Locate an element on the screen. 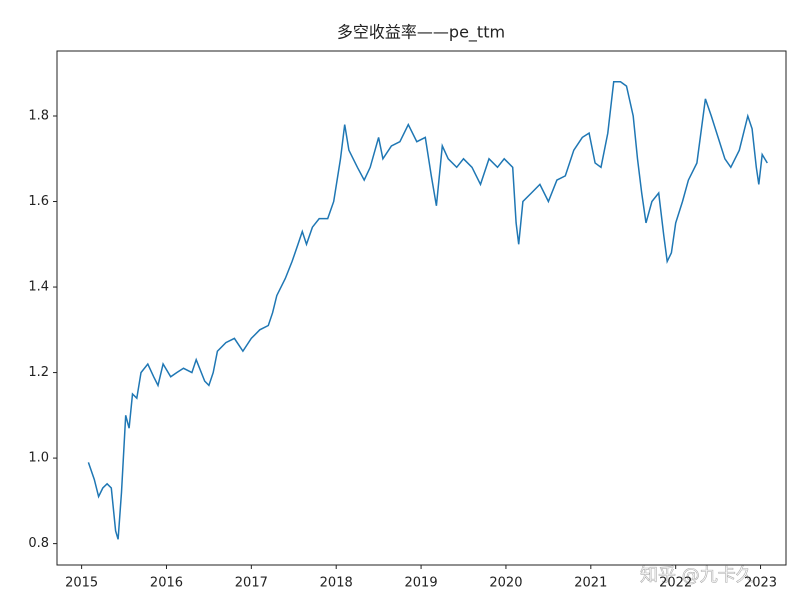 The width and height of the screenshot is (811, 607). x-tick-label: 2022 is located at coordinates (675, 583).